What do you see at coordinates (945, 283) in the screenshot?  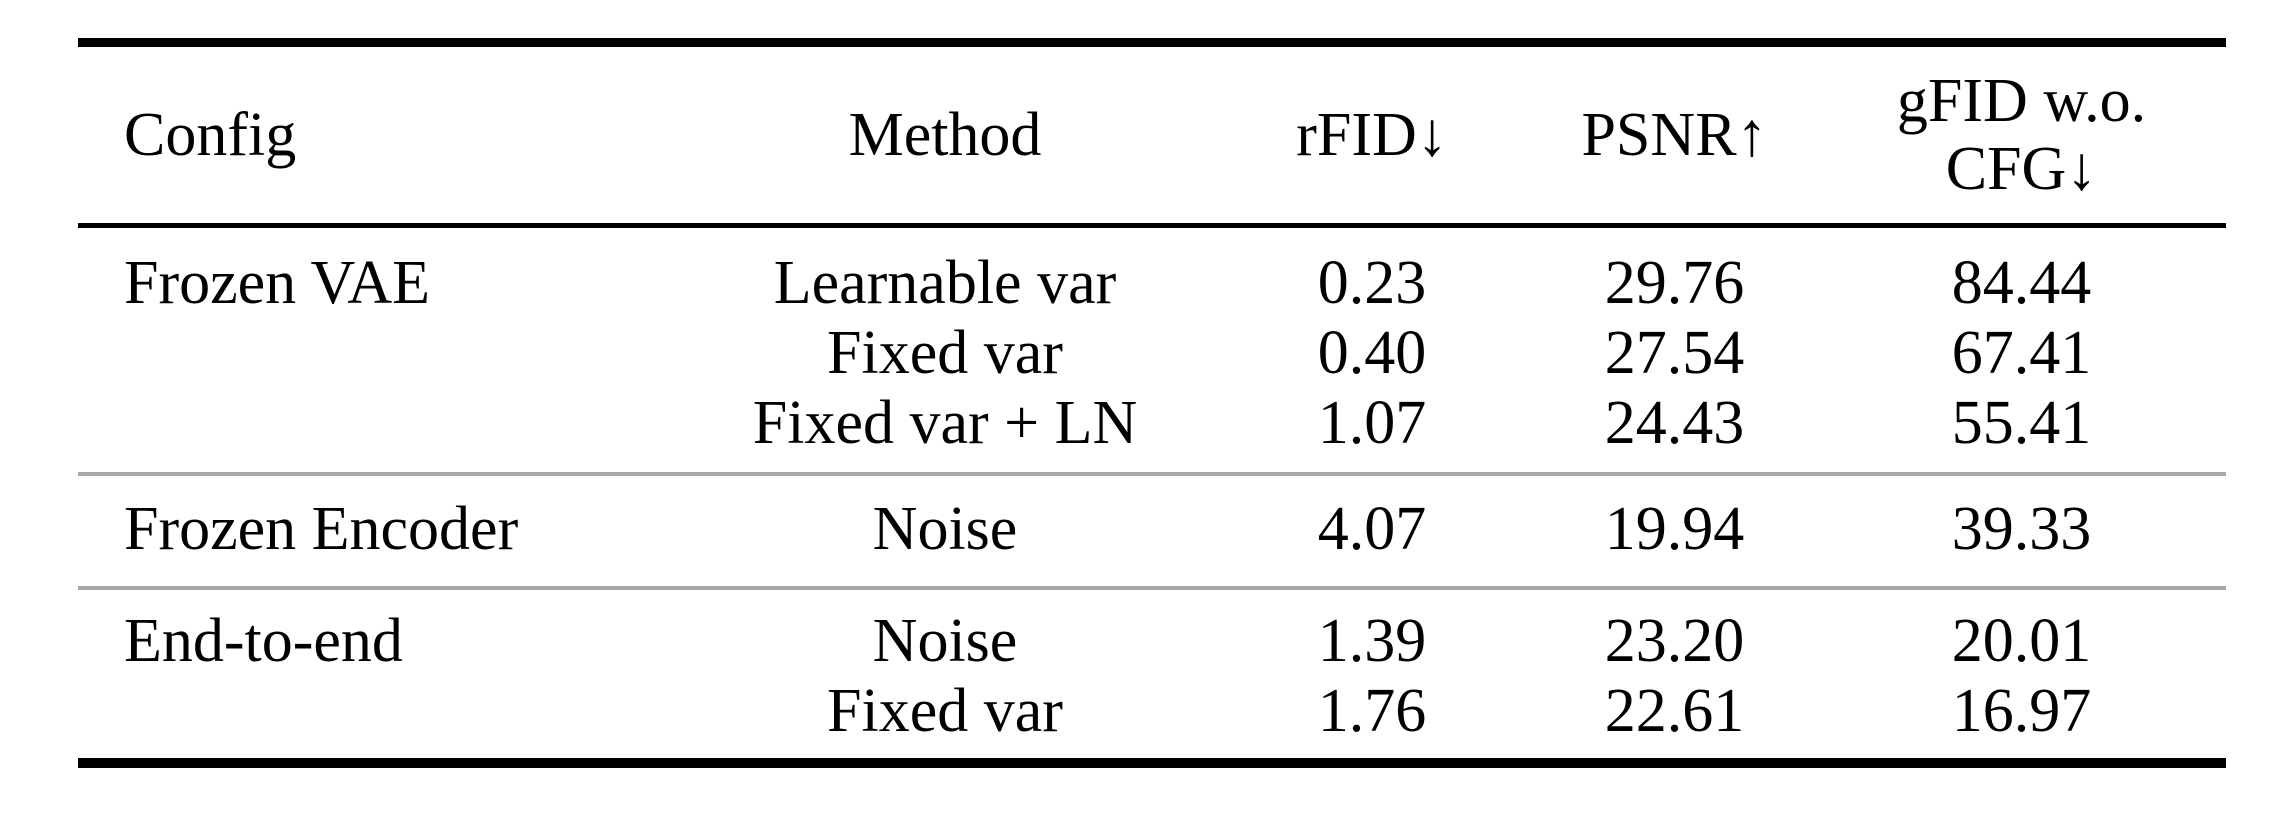 I see `cell-method: Learnable var` at bounding box center [945, 283].